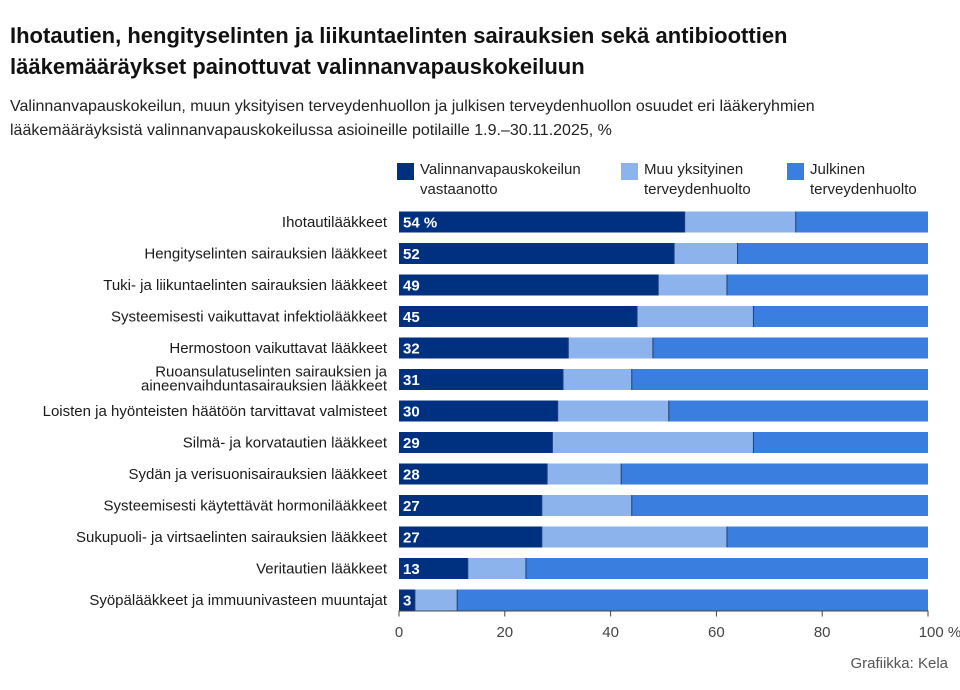 The width and height of the screenshot is (960, 690). I want to click on legend-swatch-julkinen, so click(795, 171).